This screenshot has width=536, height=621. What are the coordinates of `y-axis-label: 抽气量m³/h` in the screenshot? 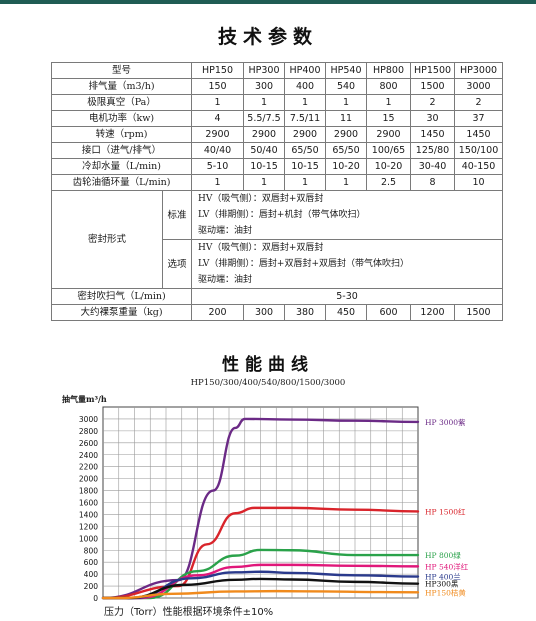 It's located at (84, 399).